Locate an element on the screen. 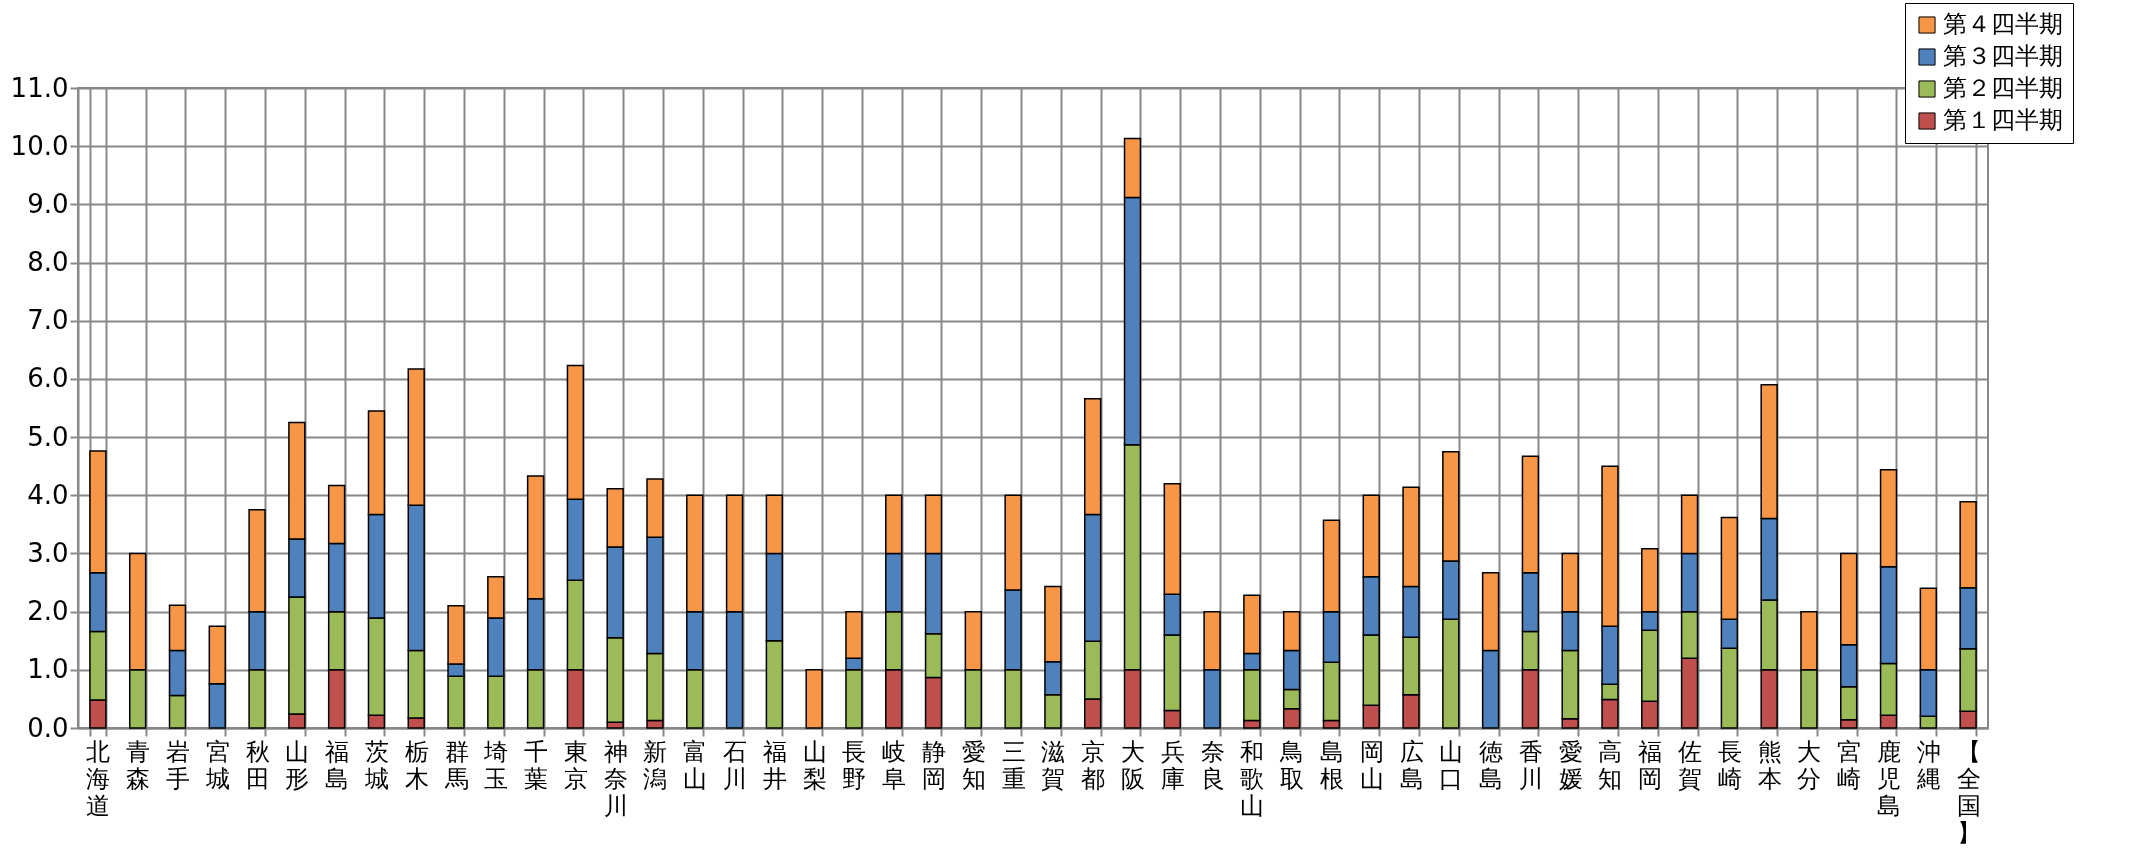 This screenshot has height=849, width=2143. x-tick-label: 高知 is located at coordinates (1610, 765).